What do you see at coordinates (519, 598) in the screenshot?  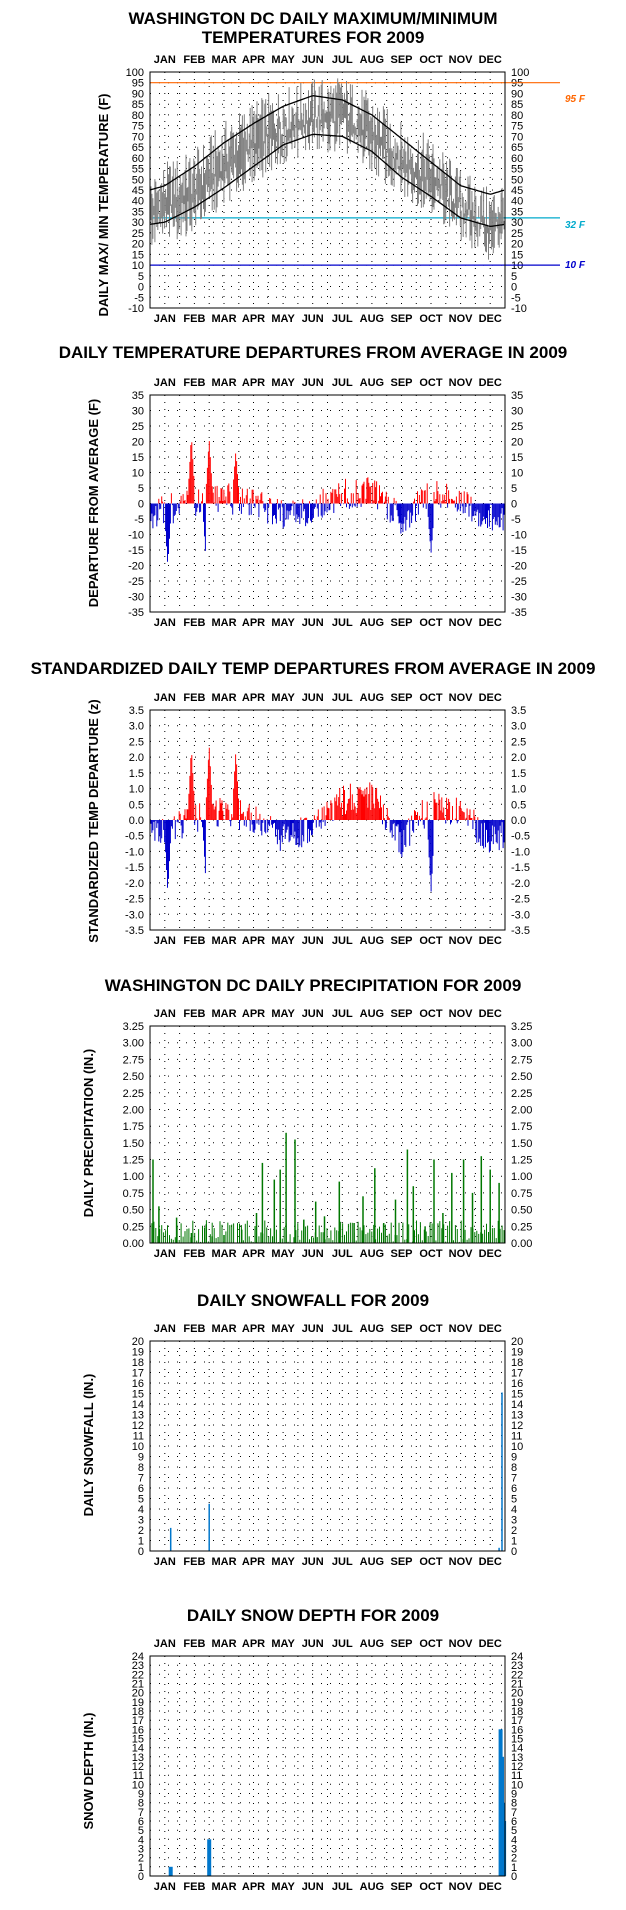 I see `y-tick-label: -30` at bounding box center [519, 598].